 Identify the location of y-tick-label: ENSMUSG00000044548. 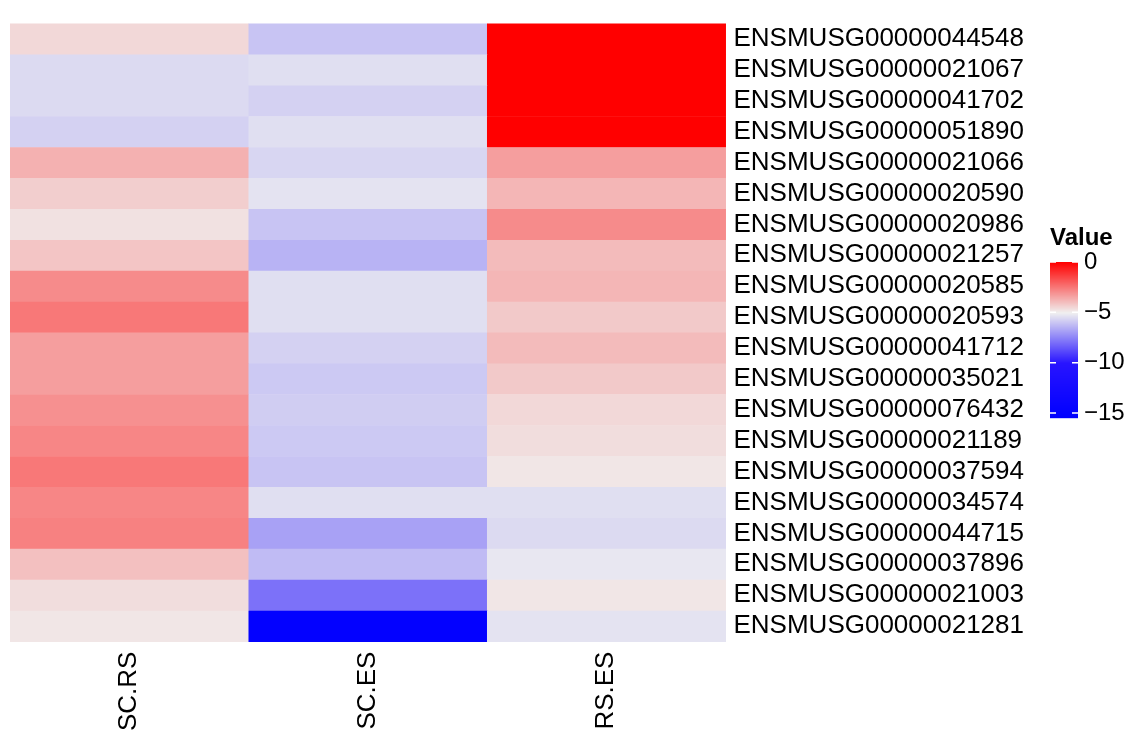
(879, 37).